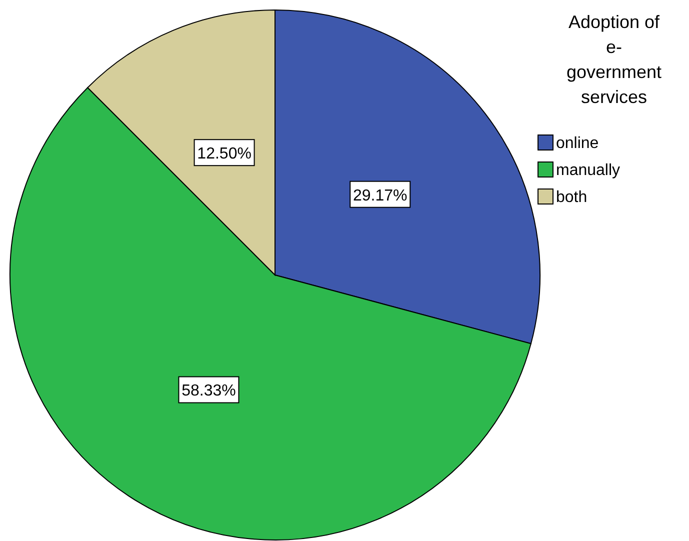  Describe the element at coordinates (380, 195) in the screenshot. I see `data-label: 29.17%` at that location.